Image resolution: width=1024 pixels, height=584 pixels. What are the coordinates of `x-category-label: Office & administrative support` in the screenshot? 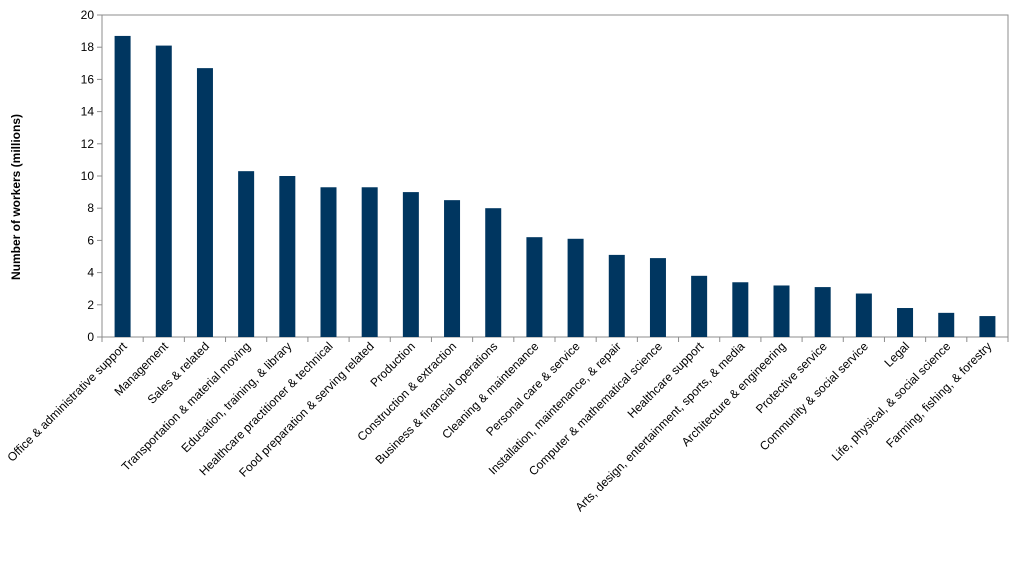 It's located at (67, 402).